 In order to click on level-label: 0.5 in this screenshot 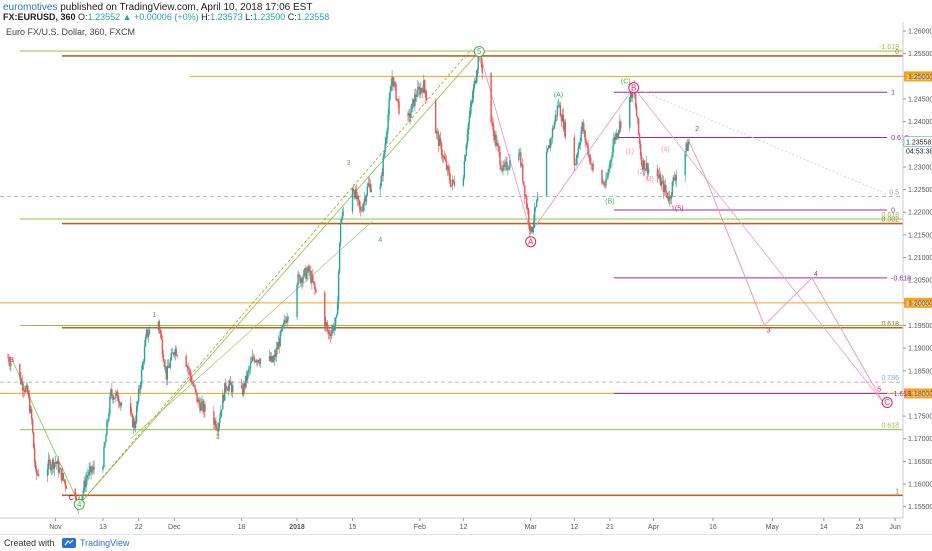, I will do `click(894, 192)`.